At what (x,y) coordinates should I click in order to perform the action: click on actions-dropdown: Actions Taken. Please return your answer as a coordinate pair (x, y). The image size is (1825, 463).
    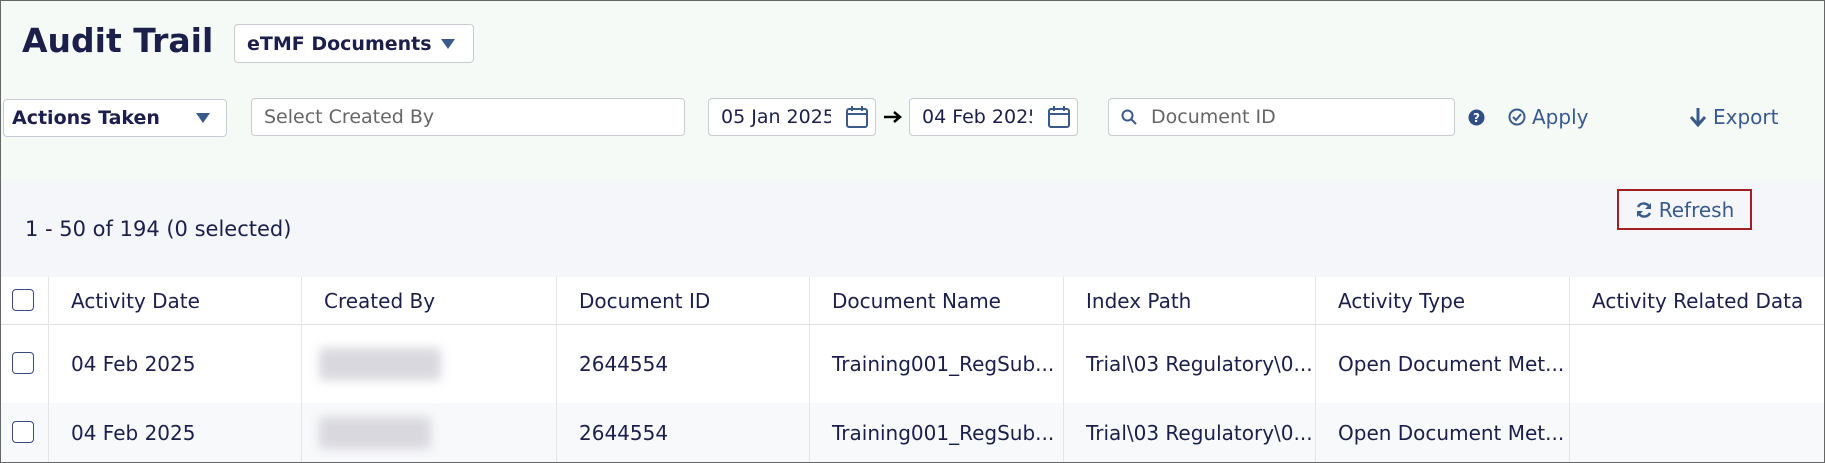
    Looking at the image, I should click on (115, 118).